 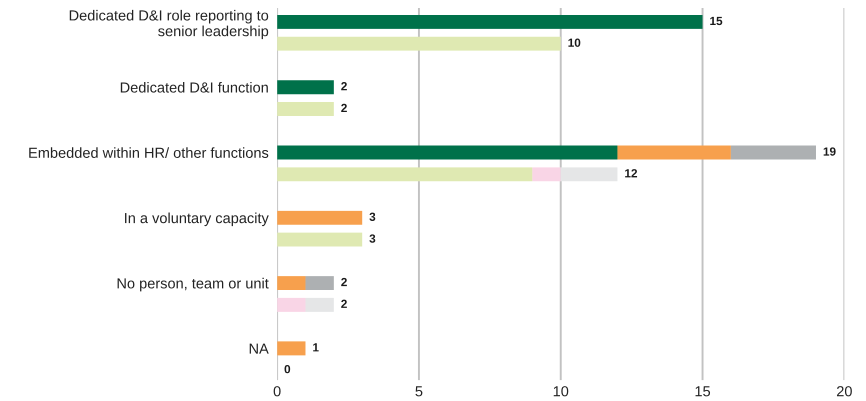 What do you see at coordinates (561, 391) in the screenshot?
I see `x-tick-label: 10` at bounding box center [561, 391].